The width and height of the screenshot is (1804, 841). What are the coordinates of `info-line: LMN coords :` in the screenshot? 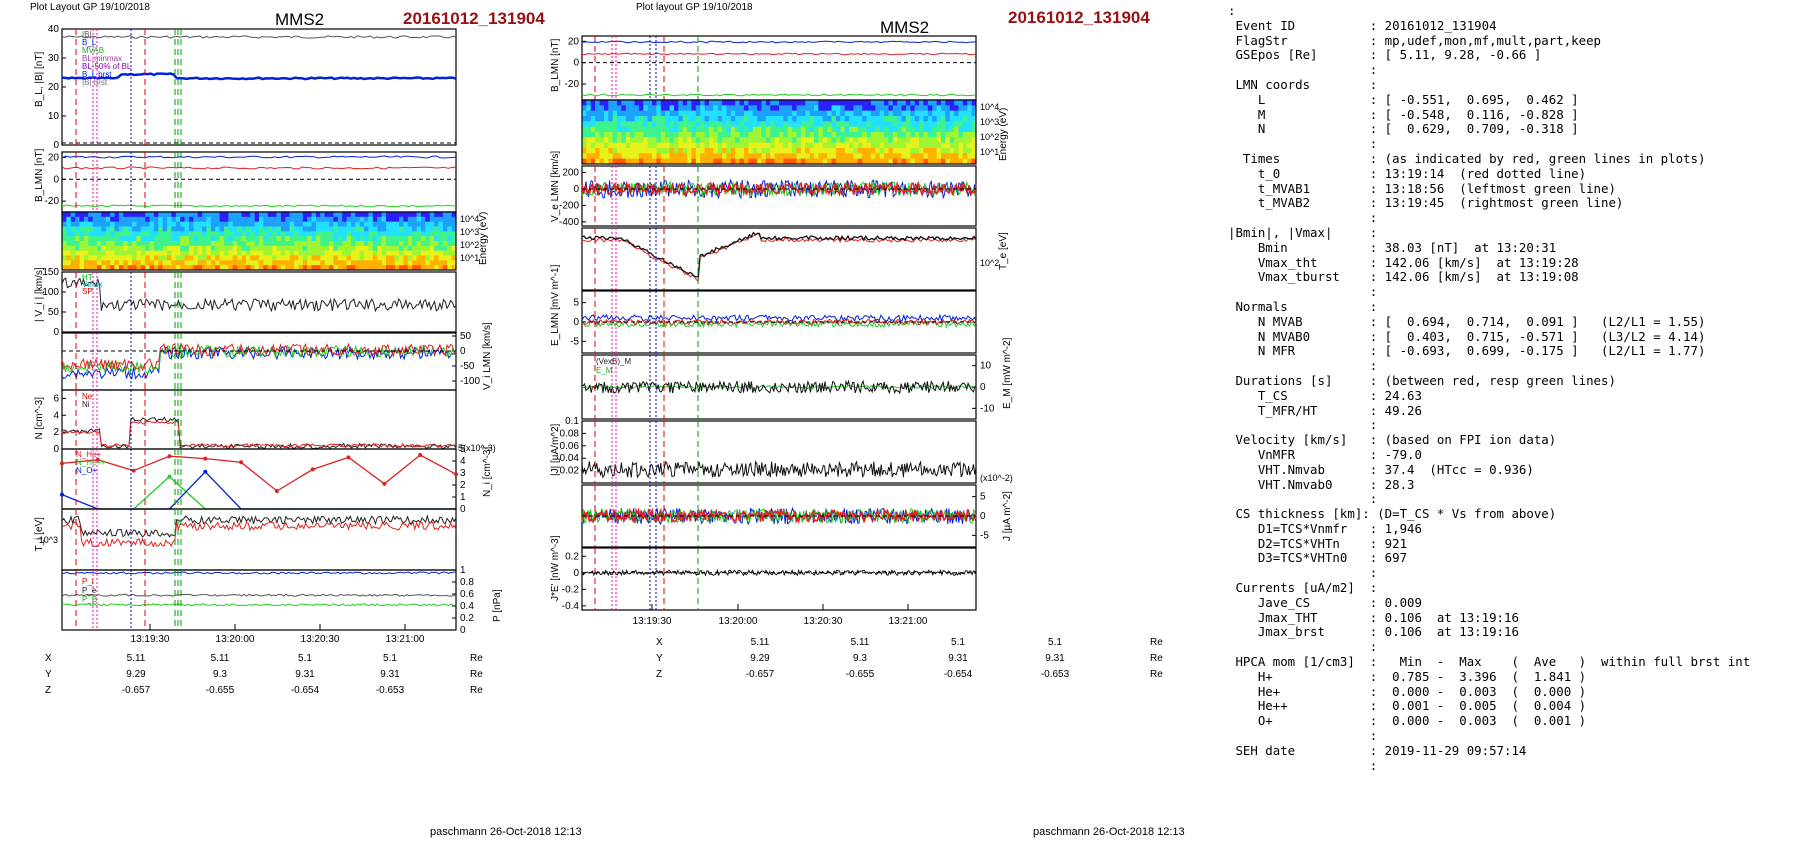 It's located at (1303, 84).